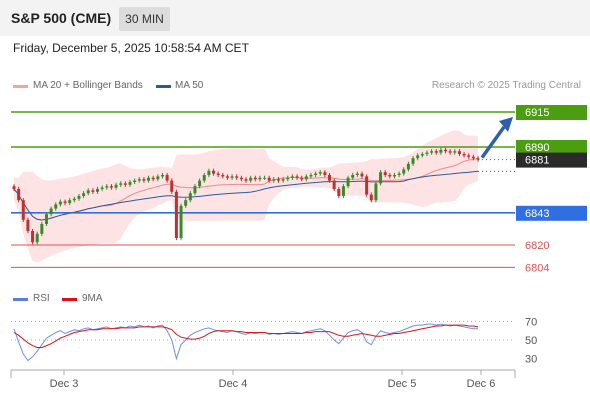 Image resolution: width=590 pixels, height=400 pixels. Describe the element at coordinates (69, 299) in the screenshot. I see `rsi-ma-legend-swatch` at that location.